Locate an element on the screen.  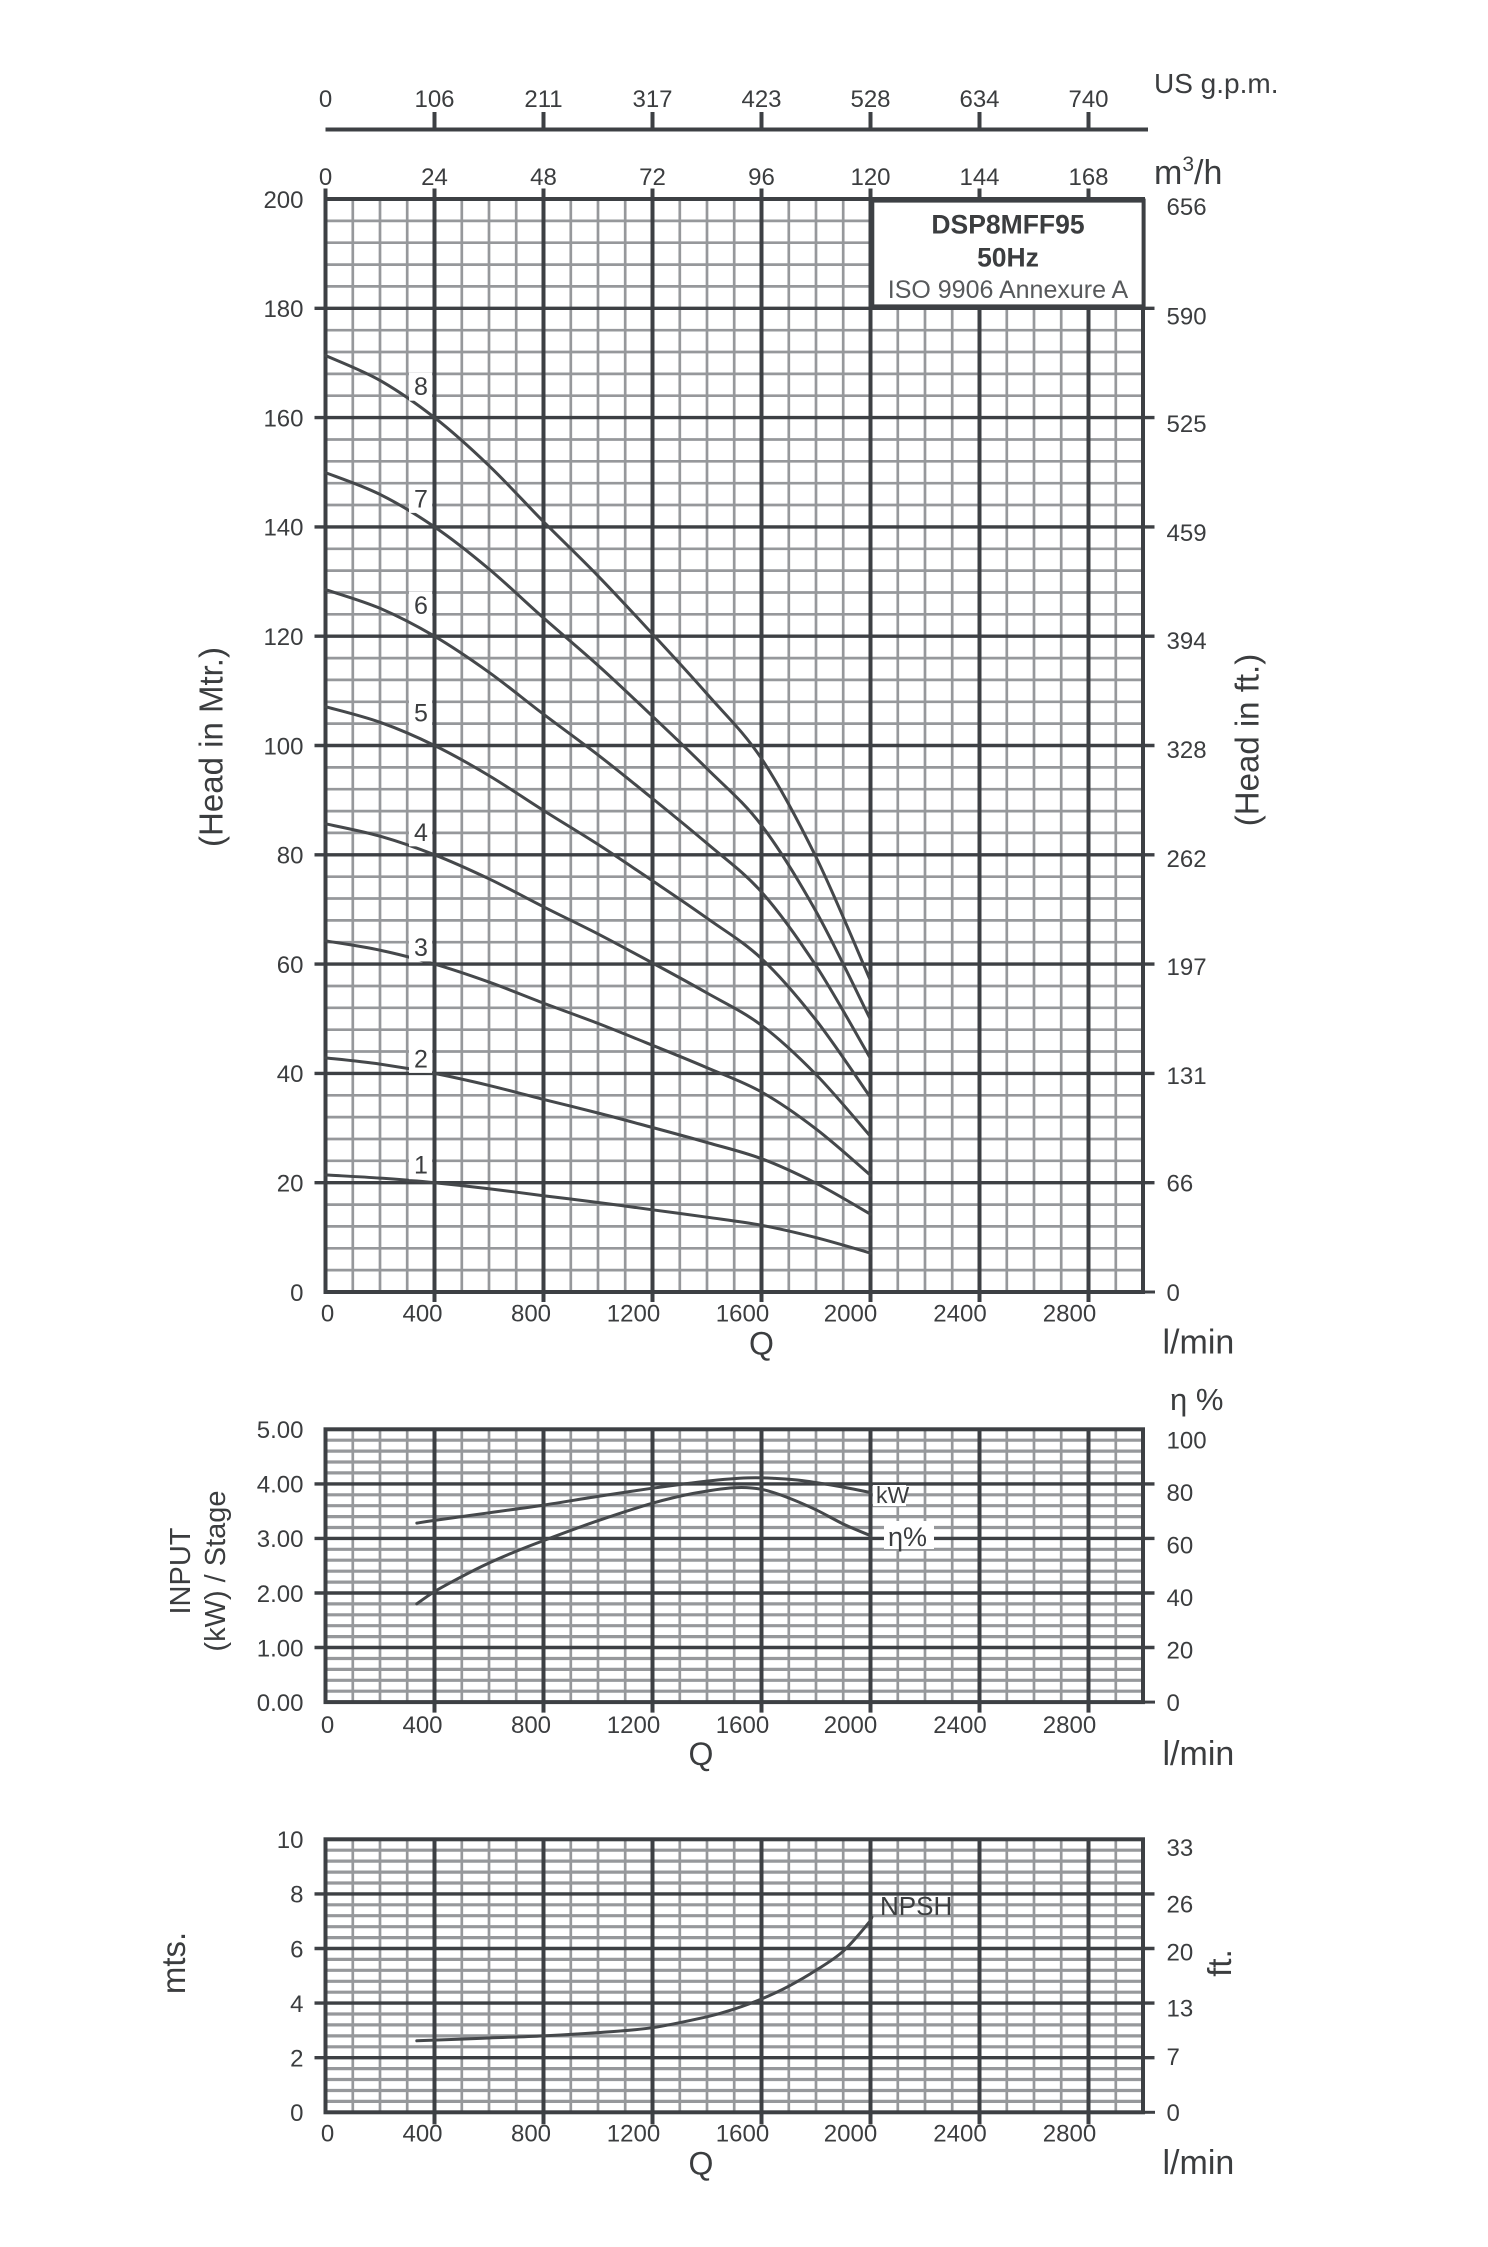
svg-text: 211 is located at coordinates (543, 99).